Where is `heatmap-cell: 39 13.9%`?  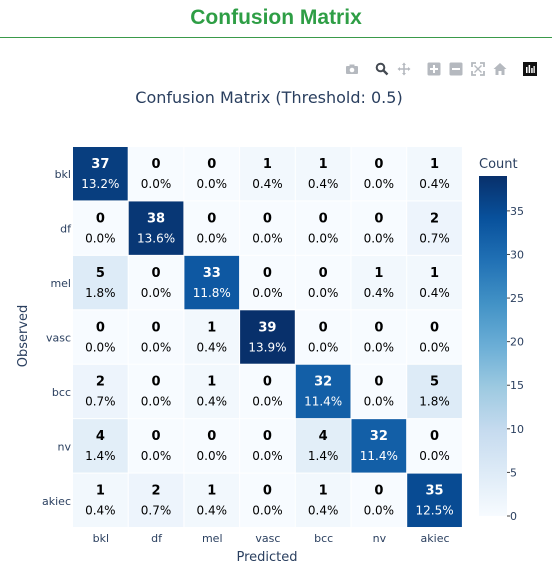
heatmap-cell: 39 13.9% is located at coordinates (267, 337).